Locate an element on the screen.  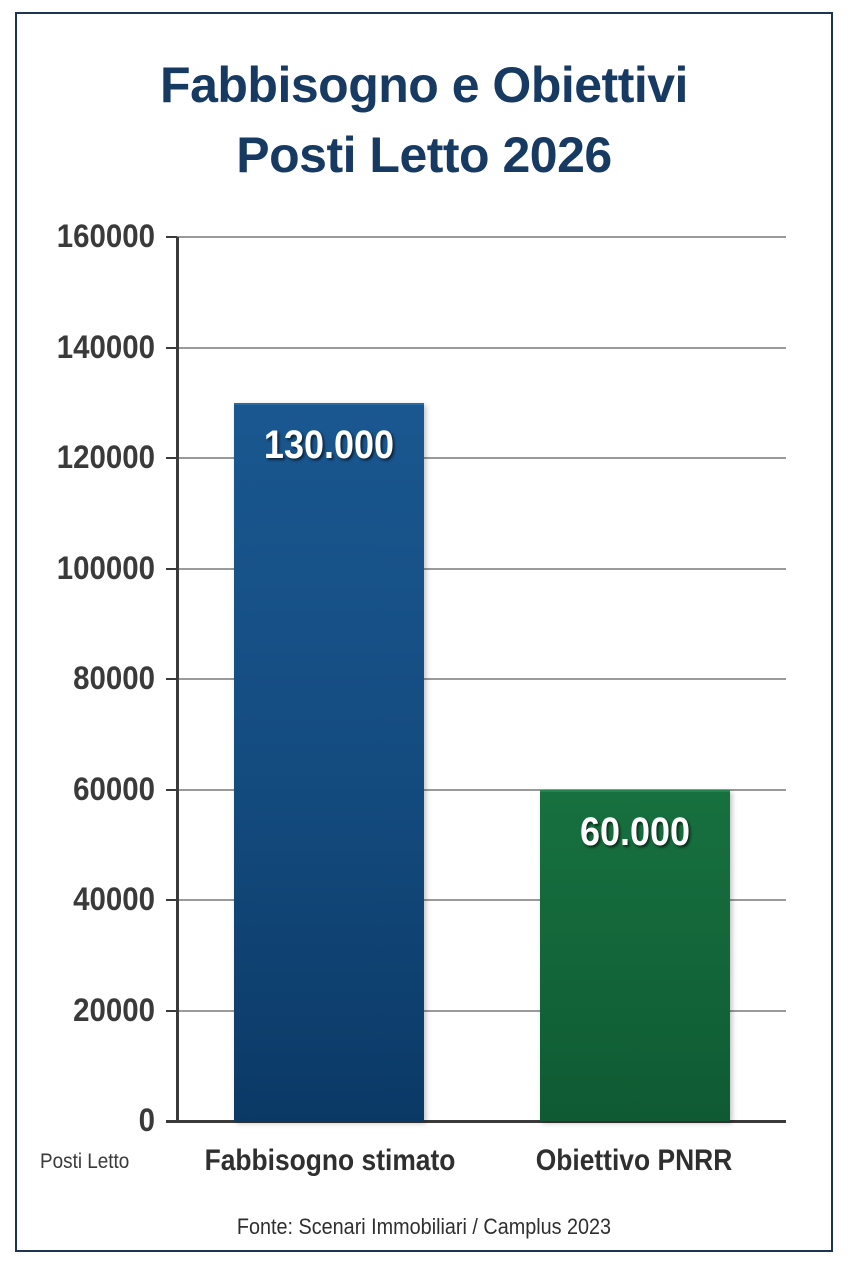
y-tick-label: 120000 is located at coordinates (105, 457).